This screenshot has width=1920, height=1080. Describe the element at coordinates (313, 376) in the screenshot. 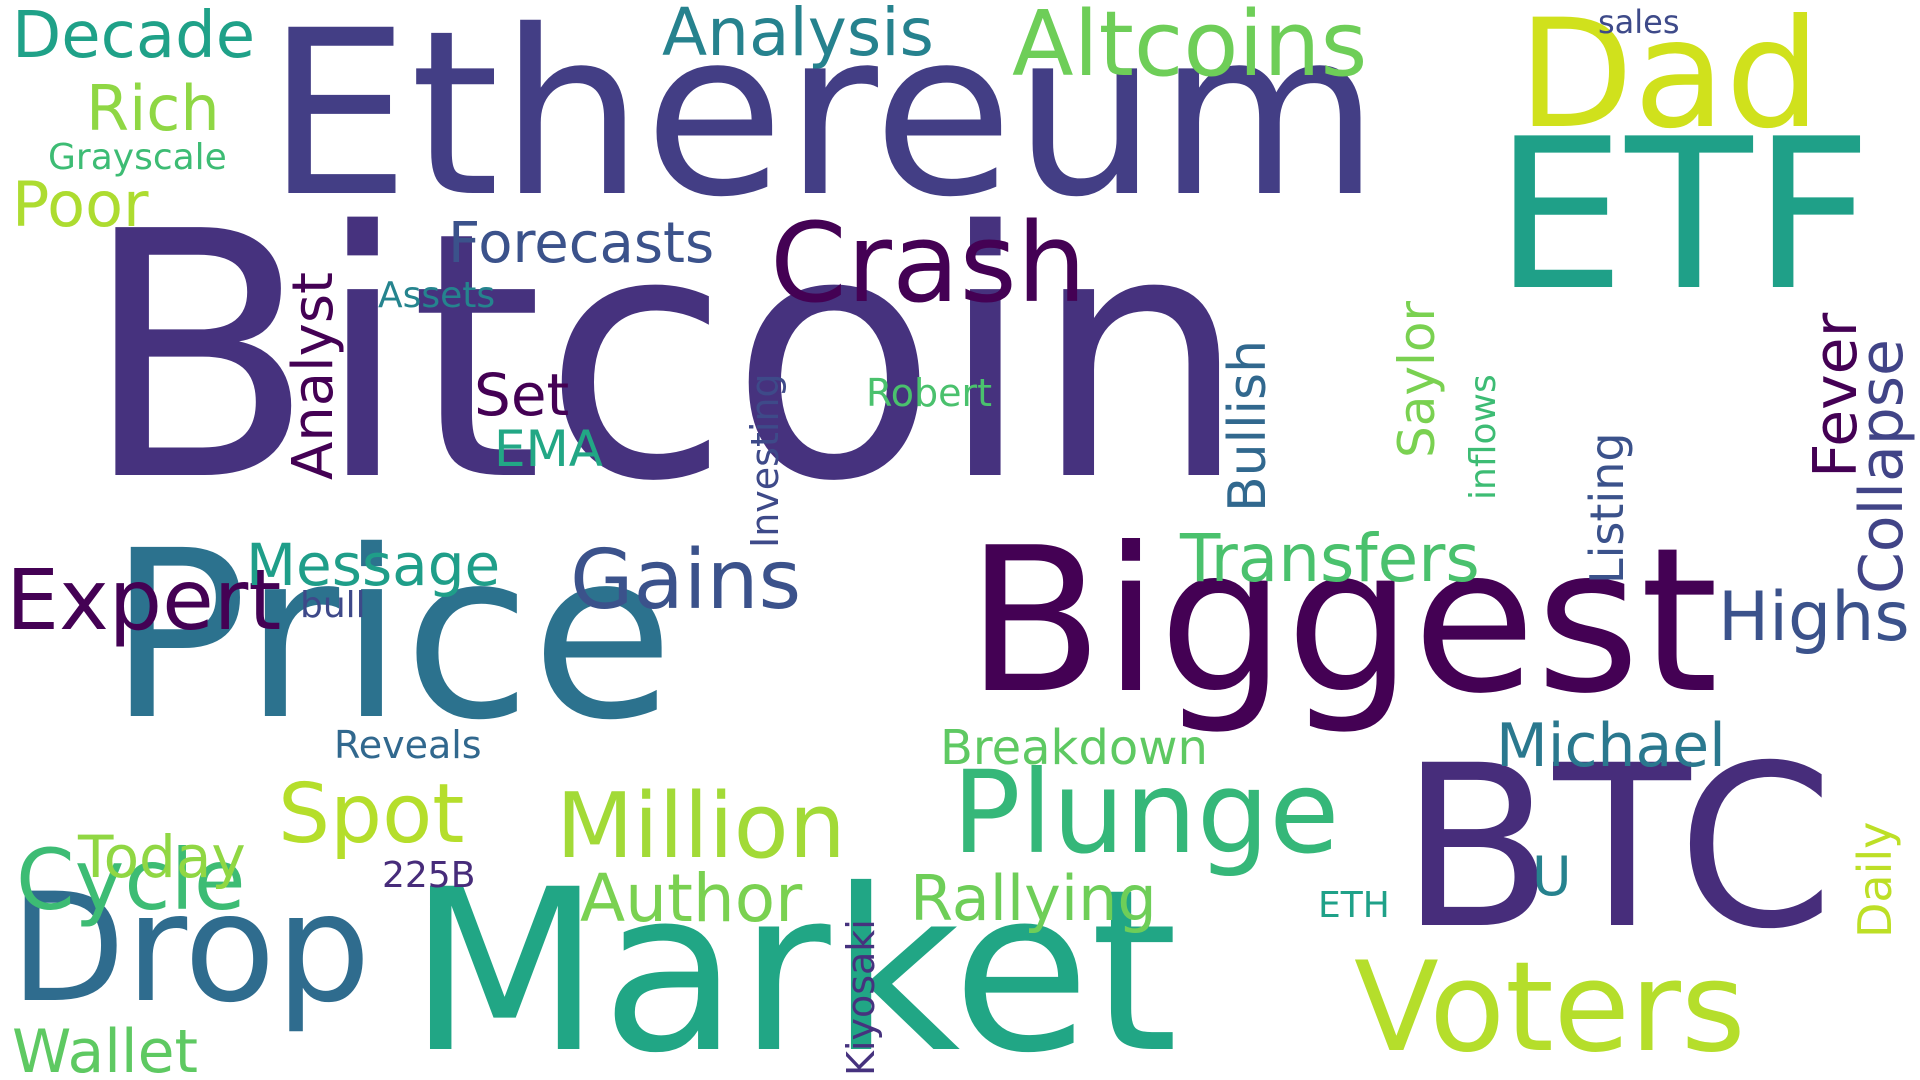

I see `word-analyst: Analyst` at that location.